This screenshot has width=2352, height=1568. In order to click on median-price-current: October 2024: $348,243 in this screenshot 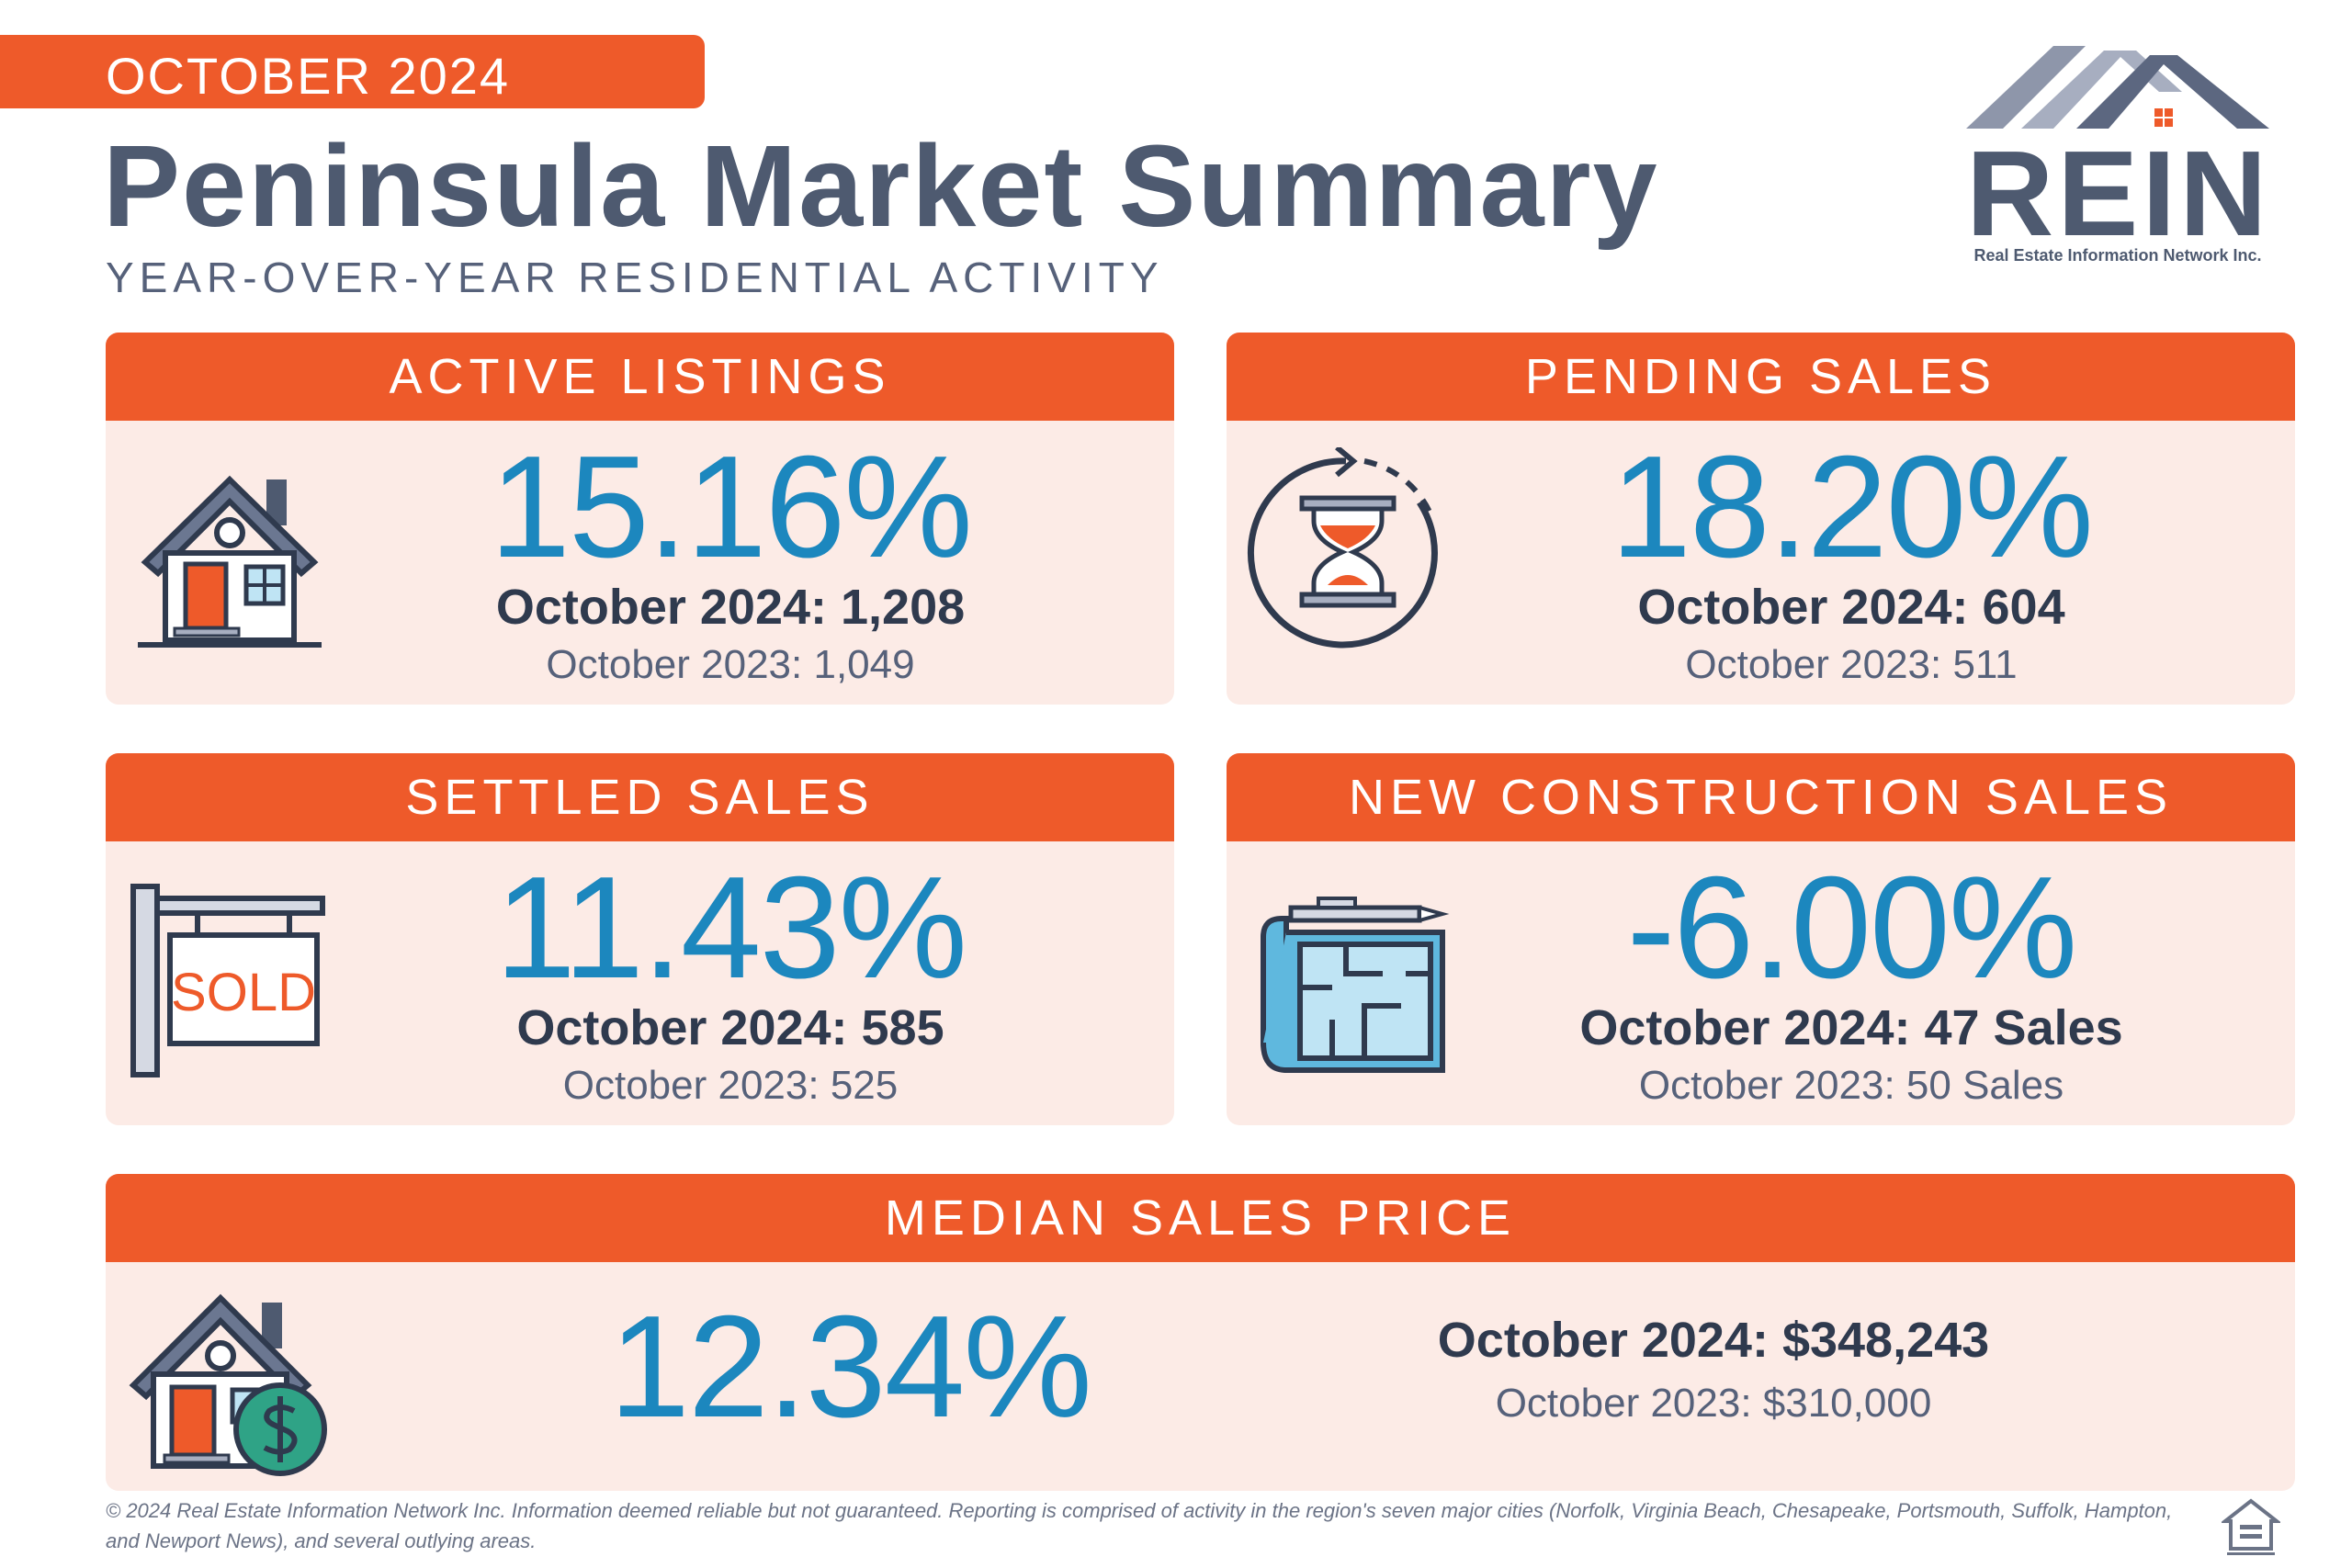, I will do `click(1714, 1341)`.